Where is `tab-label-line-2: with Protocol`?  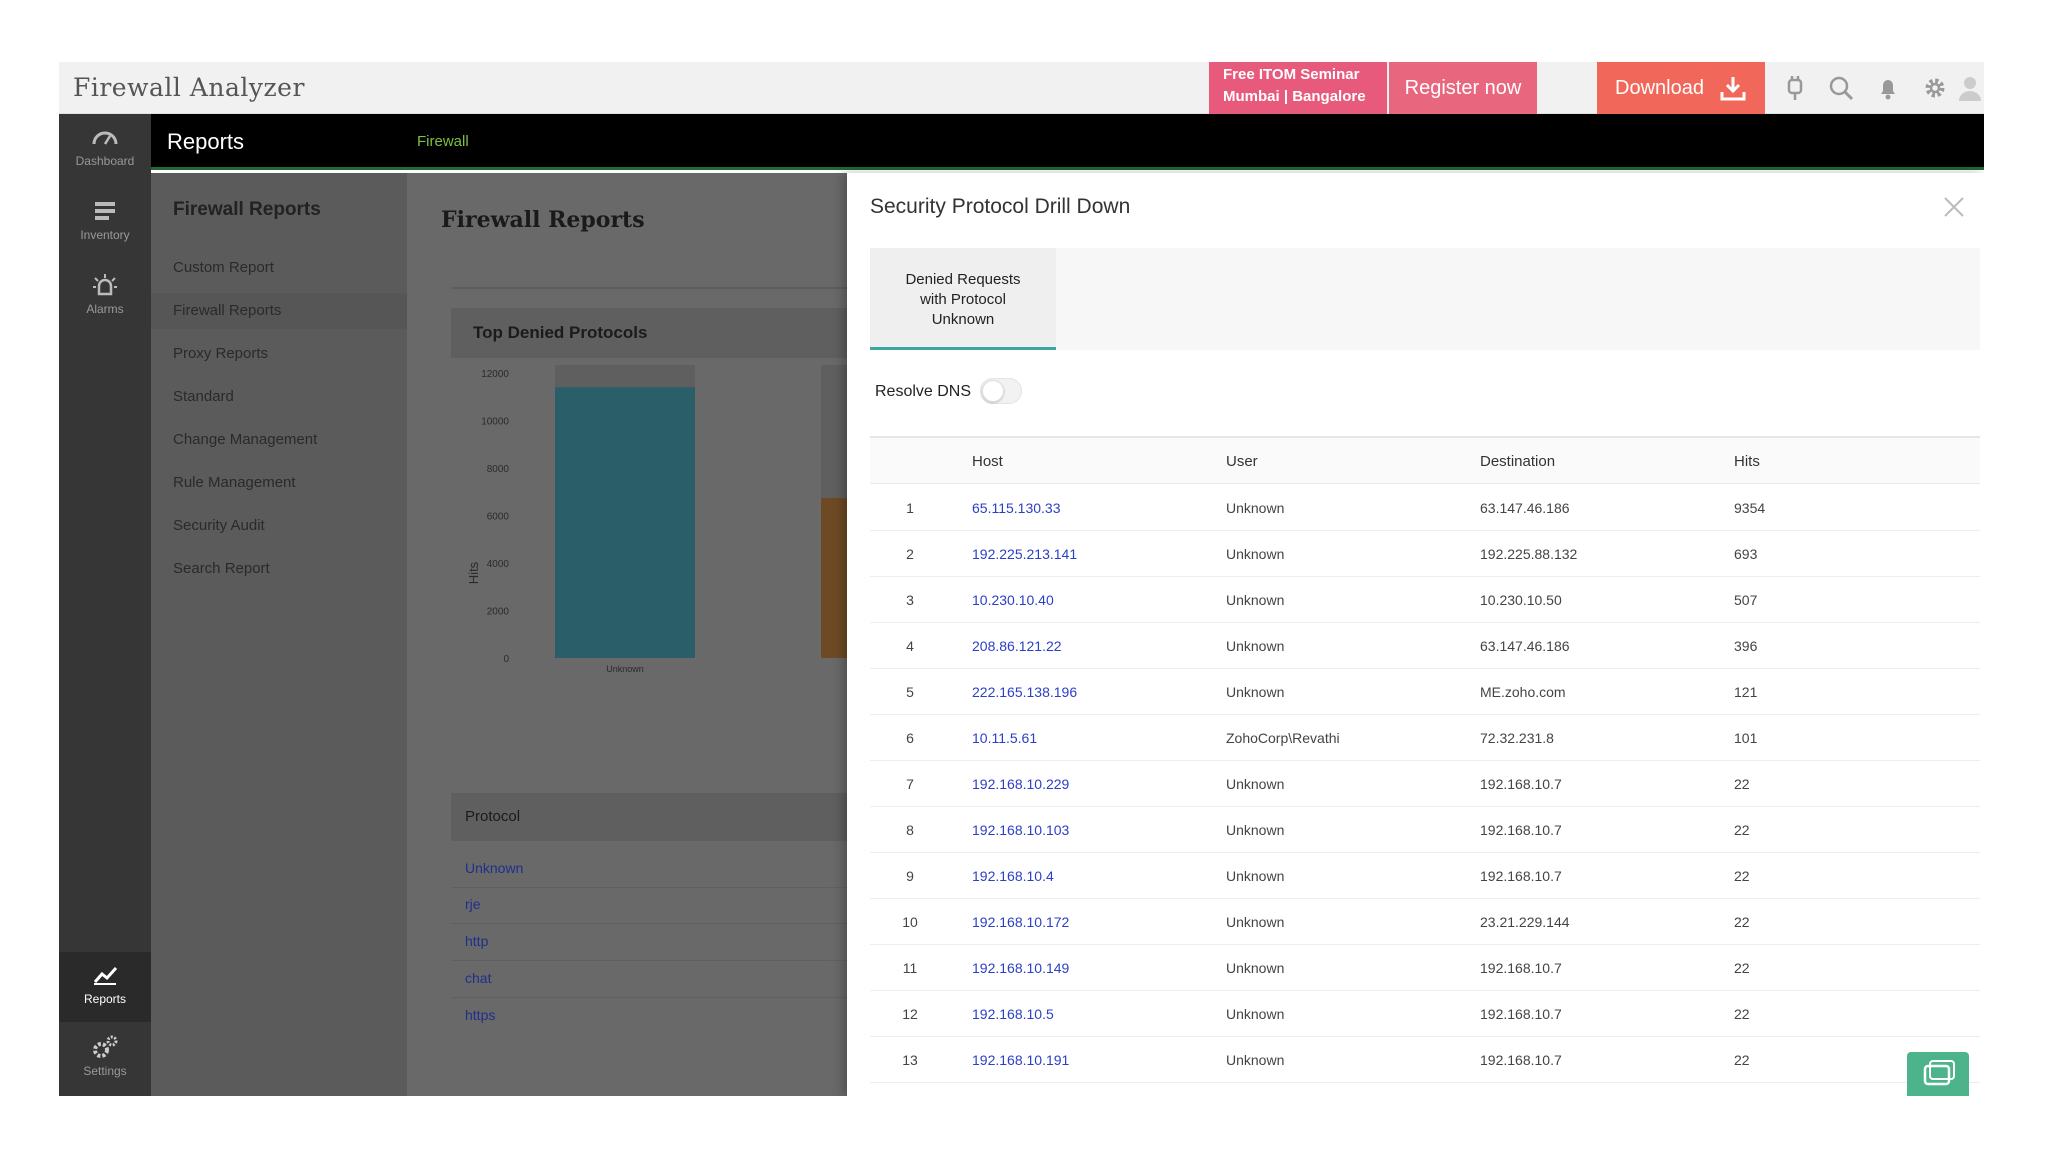 tab-label-line-2: with Protocol is located at coordinates (963, 299).